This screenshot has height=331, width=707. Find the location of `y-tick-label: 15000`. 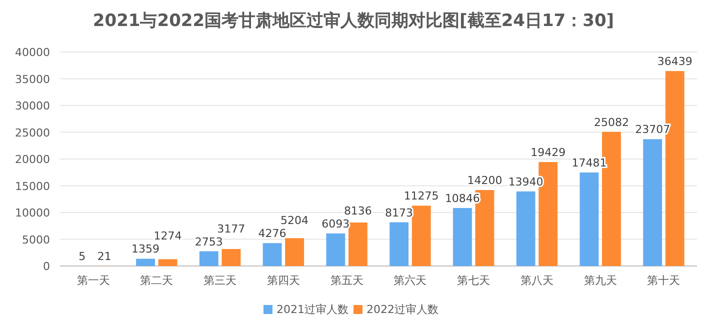

y-tick-label: 15000 is located at coordinates (32, 186).